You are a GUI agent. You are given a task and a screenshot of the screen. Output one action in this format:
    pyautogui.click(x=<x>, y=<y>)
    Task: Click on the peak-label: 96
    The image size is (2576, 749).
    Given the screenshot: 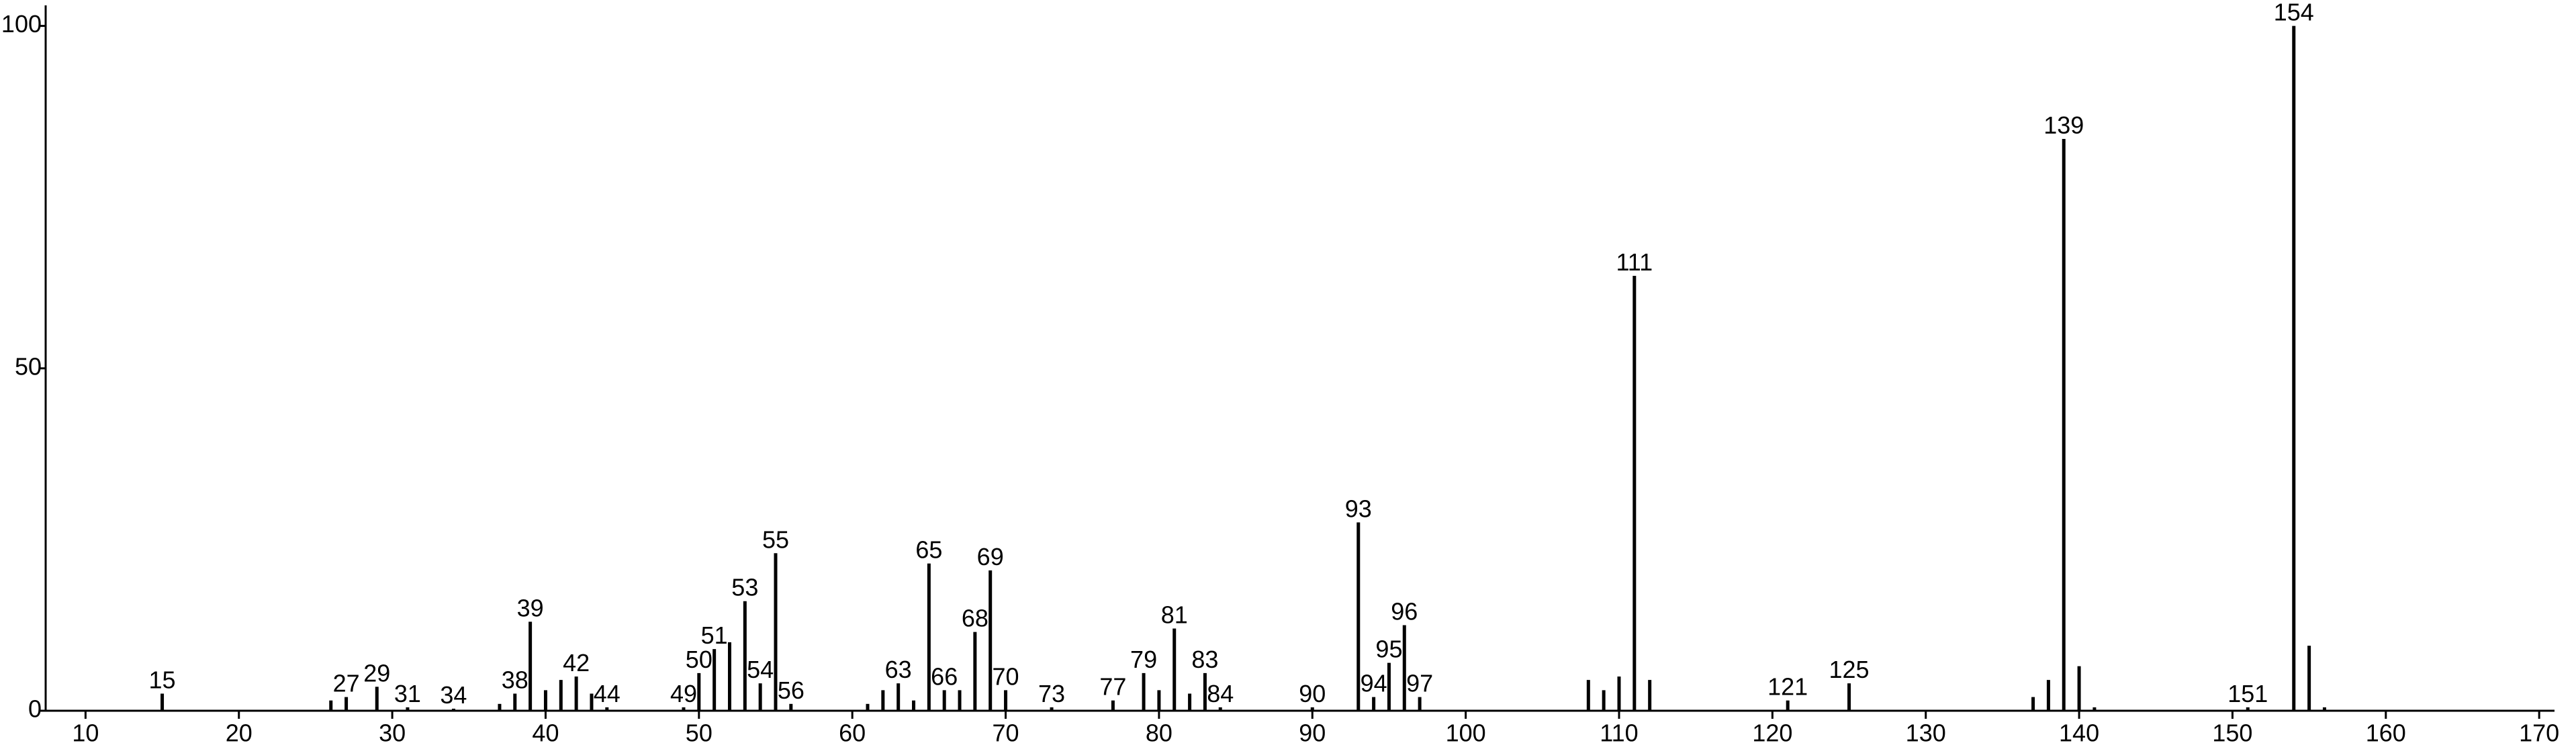 What is the action you would take?
    pyautogui.click(x=1404, y=611)
    